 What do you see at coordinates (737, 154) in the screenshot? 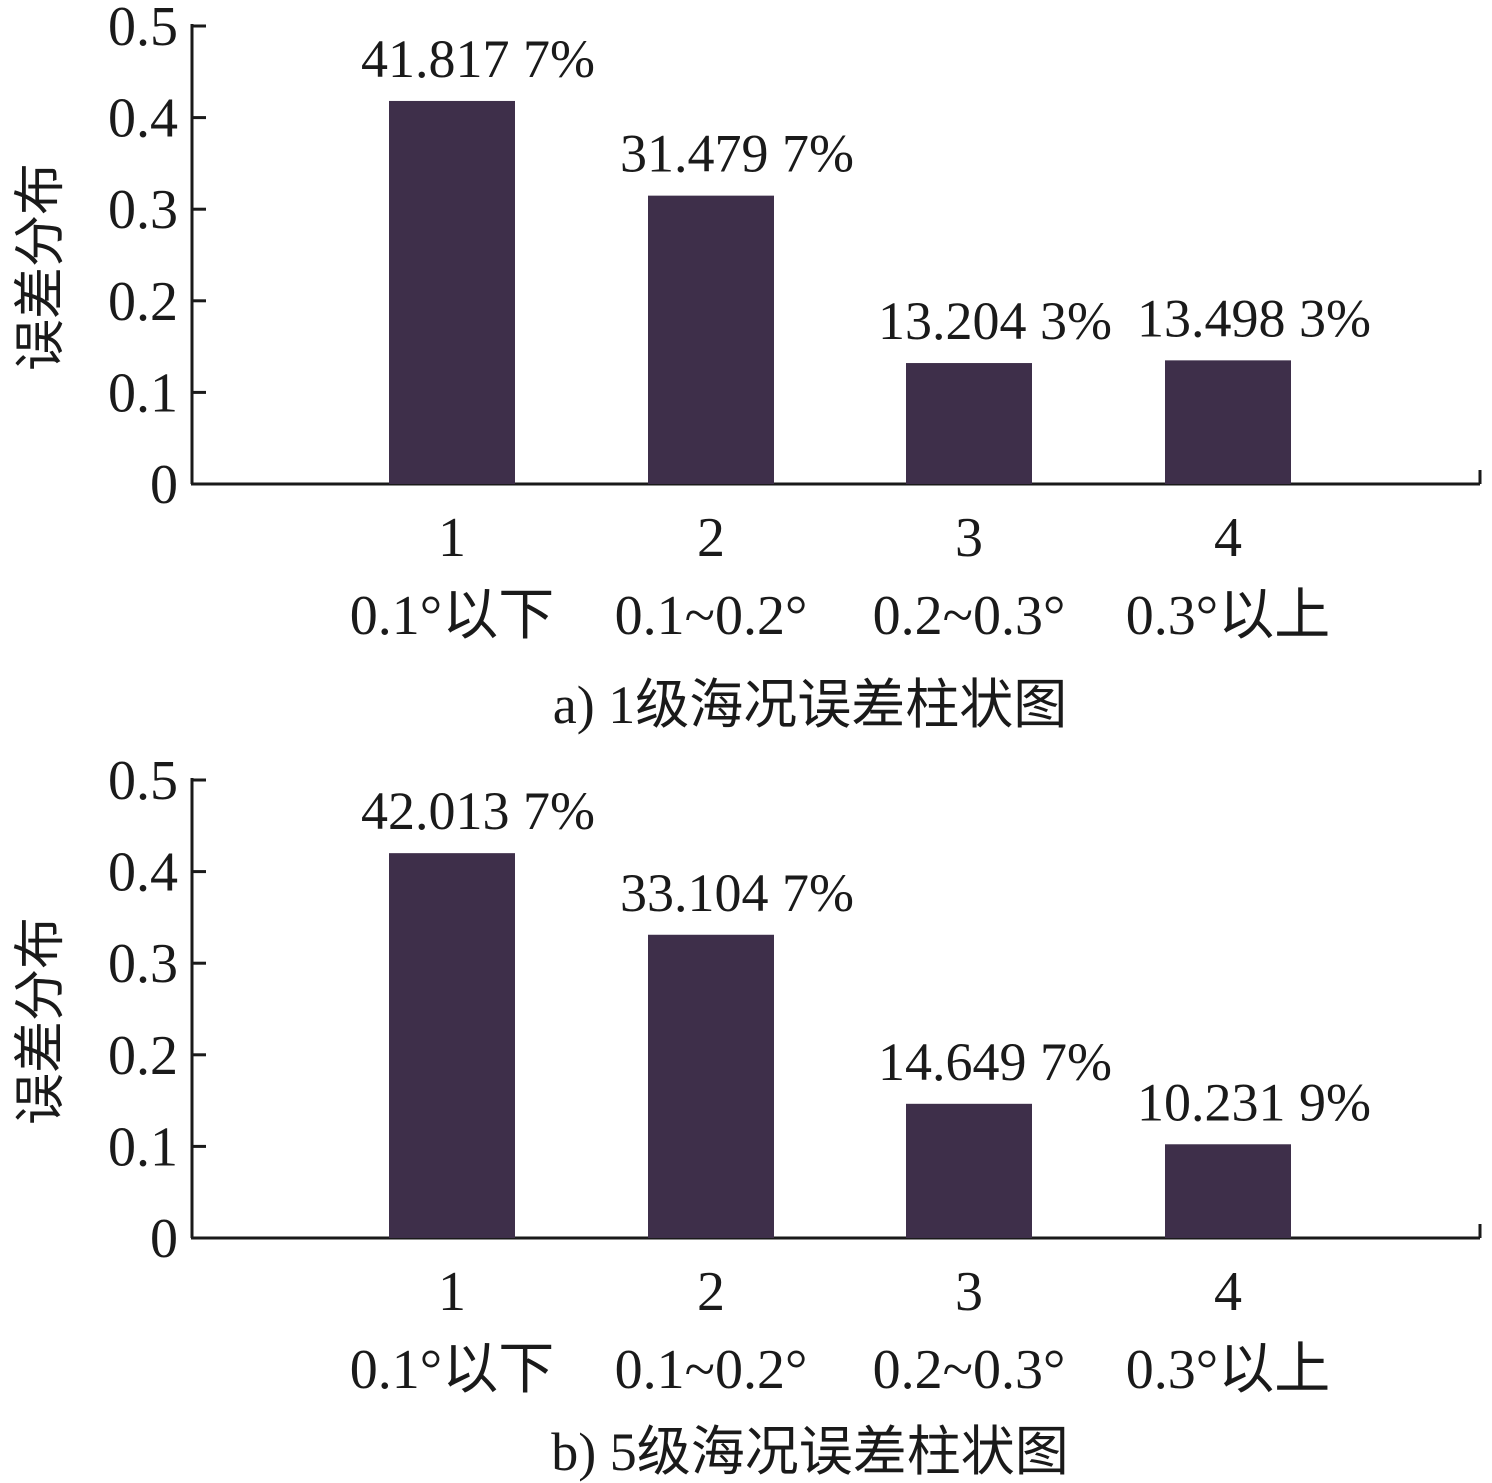
I see `bar-data-label: 31.479 7%` at bounding box center [737, 154].